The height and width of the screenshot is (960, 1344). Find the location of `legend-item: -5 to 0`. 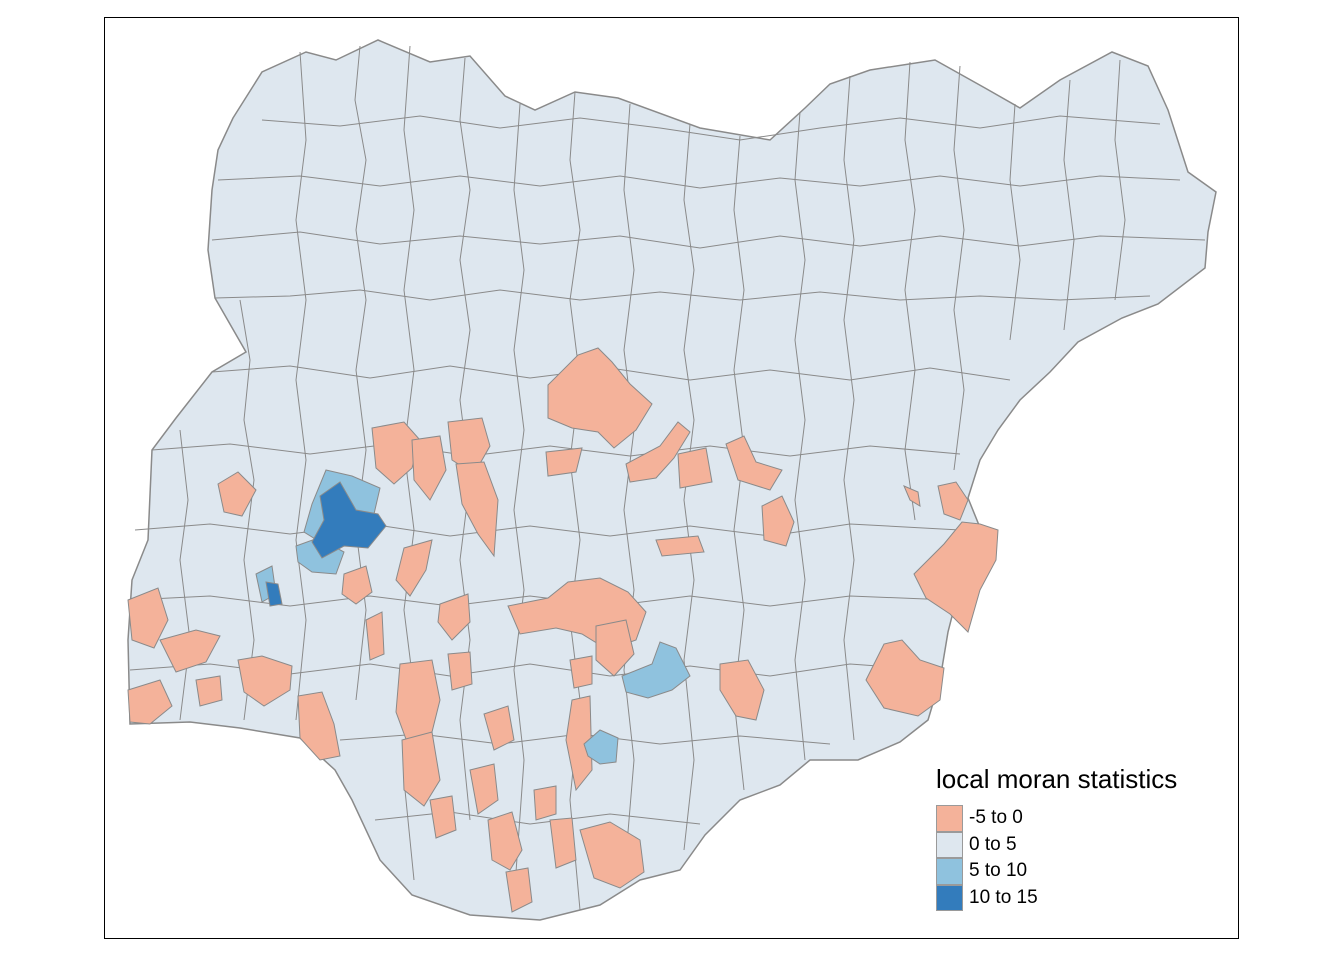

legend-item: -5 to 0 is located at coordinates (1081, 818).